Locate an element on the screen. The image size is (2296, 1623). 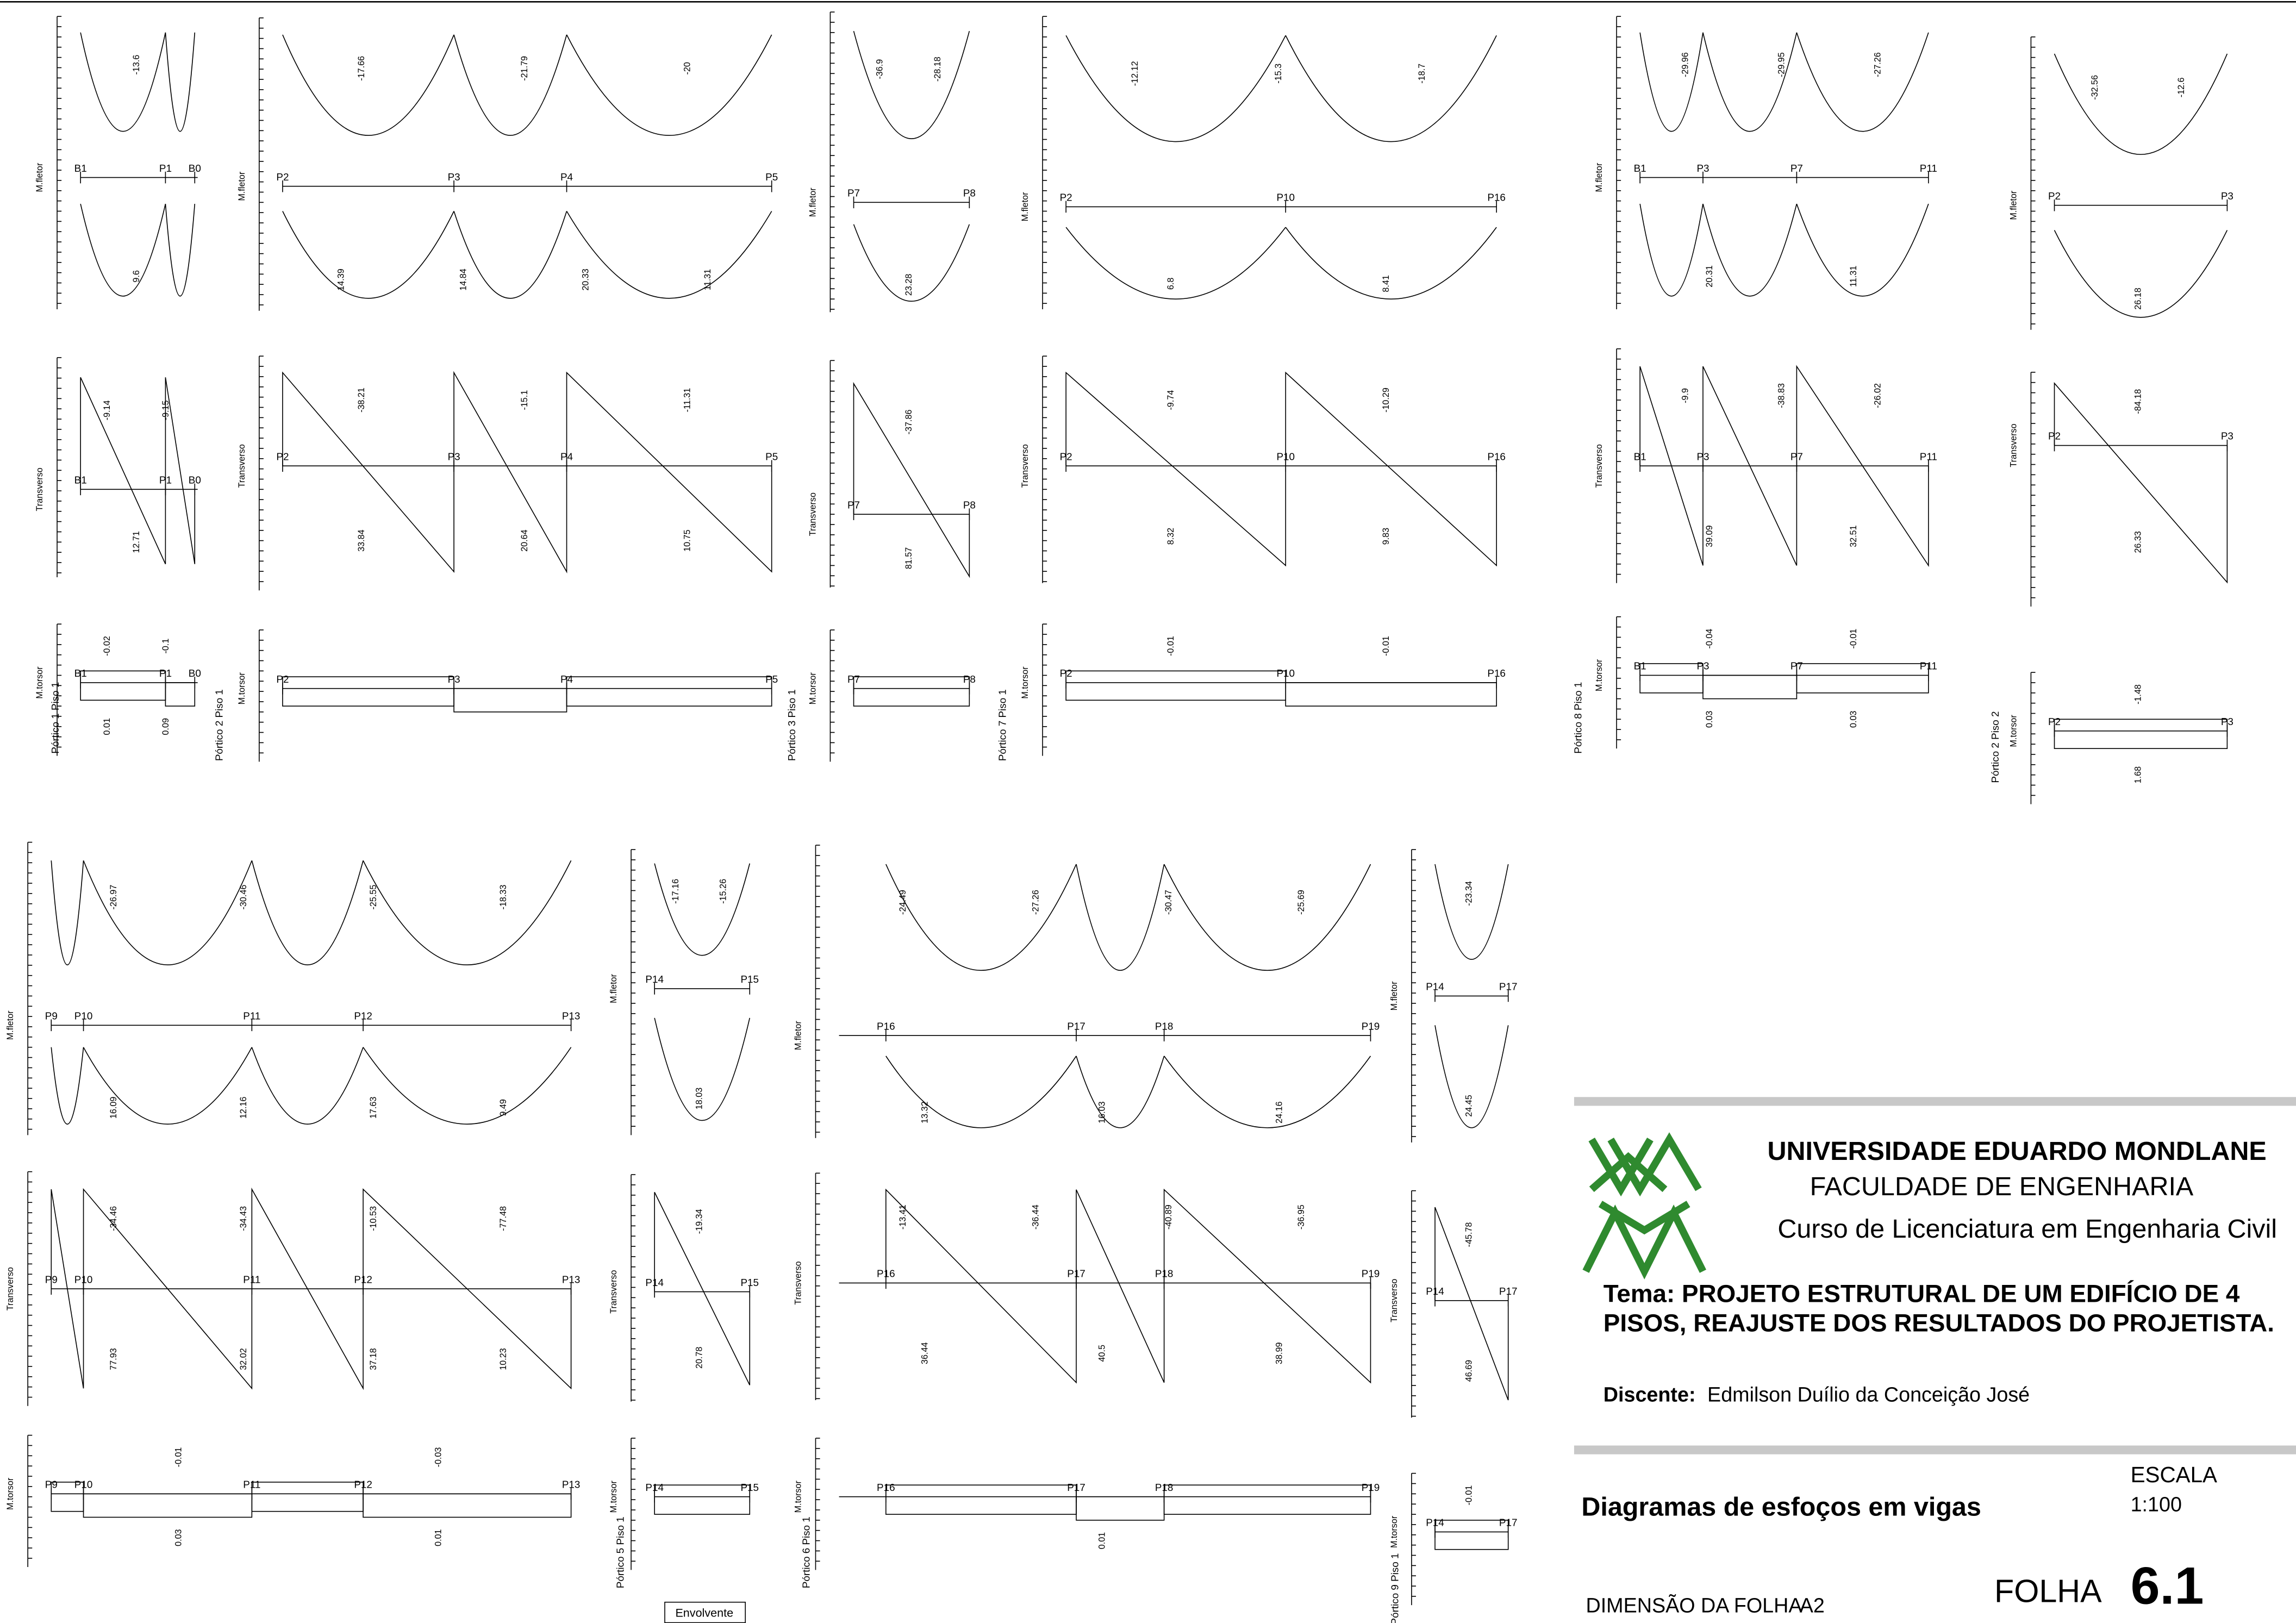
value-label: -26.97 is located at coordinates (113, 897).